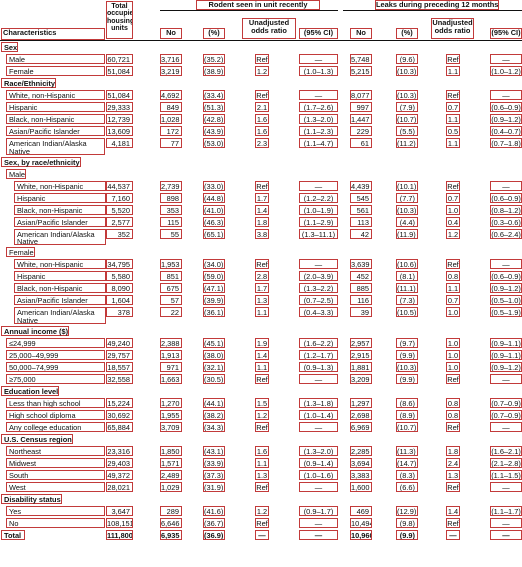 This screenshot has height=567, width=522. Describe the element at coordinates (214, 143) in the screenshot. I see `cell-r-pct: (53.0)` at that location.